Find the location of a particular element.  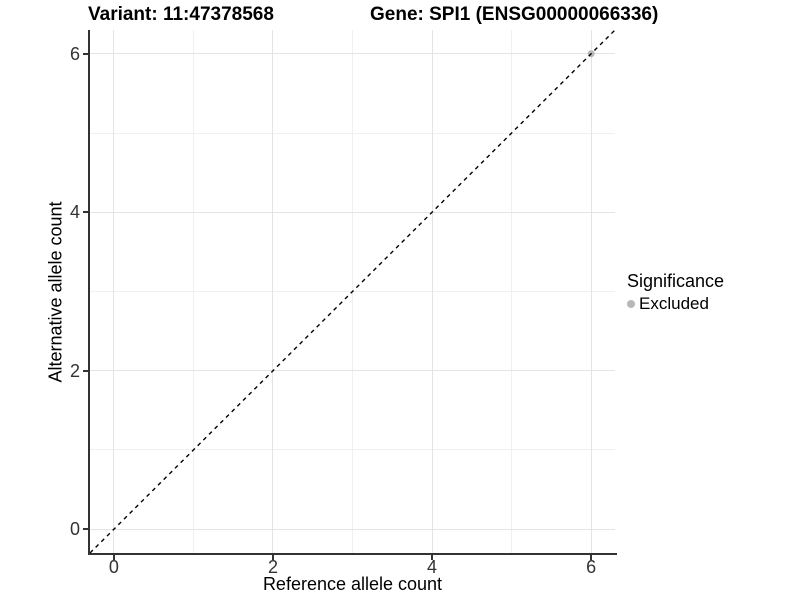

y-tick-label-2: 2 is located at coordinates (74, 370).